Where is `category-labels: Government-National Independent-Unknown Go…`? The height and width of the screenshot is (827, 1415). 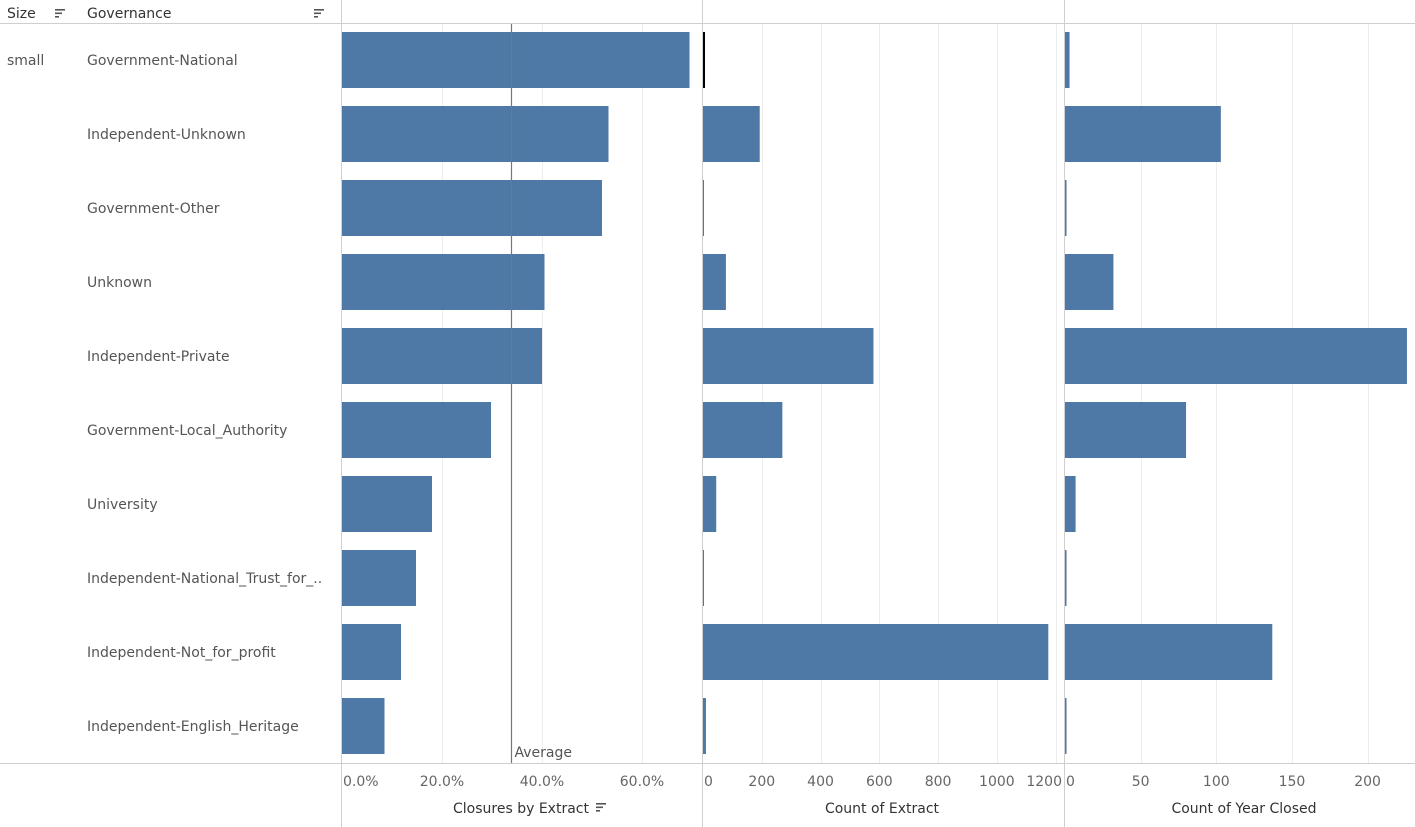 category-labels: Government-National Independent-Unknown Go… is located at coordinates (204, 394).